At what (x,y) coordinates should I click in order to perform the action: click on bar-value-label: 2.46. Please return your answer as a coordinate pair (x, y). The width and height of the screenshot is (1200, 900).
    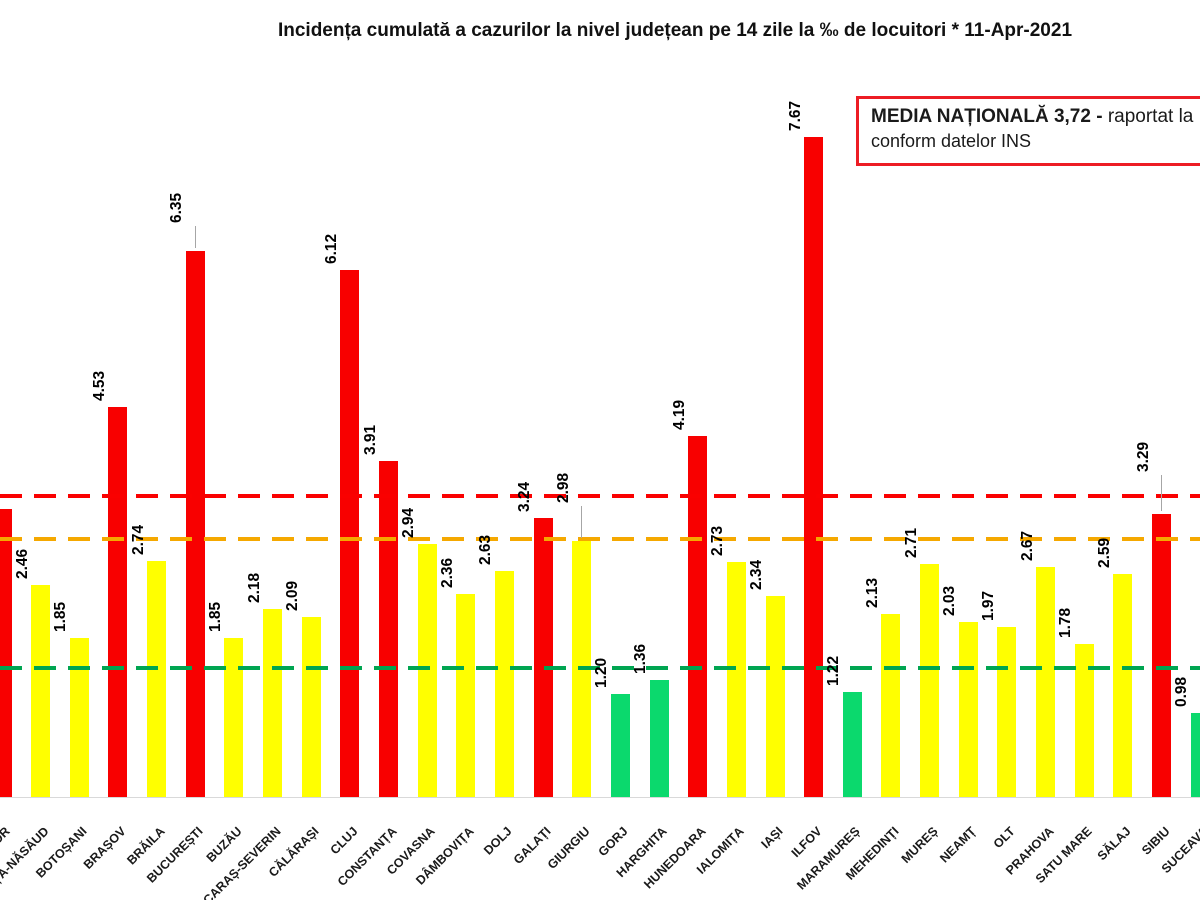
    Looking at the image, I should click on (22, 564).